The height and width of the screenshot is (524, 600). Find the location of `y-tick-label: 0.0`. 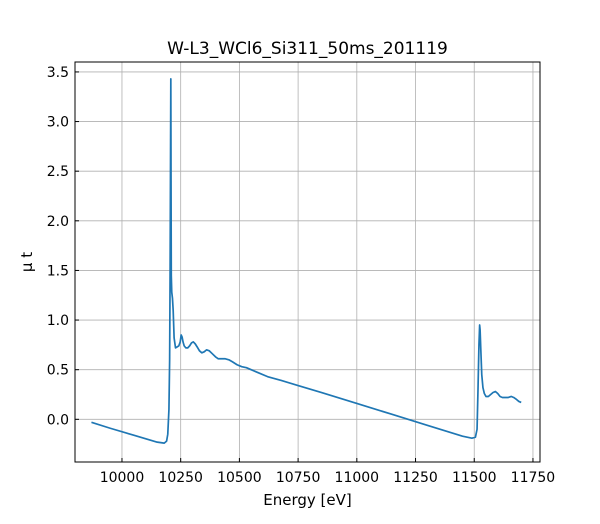

y-tick-label: 0.0 is located at coordinates (58, 420).